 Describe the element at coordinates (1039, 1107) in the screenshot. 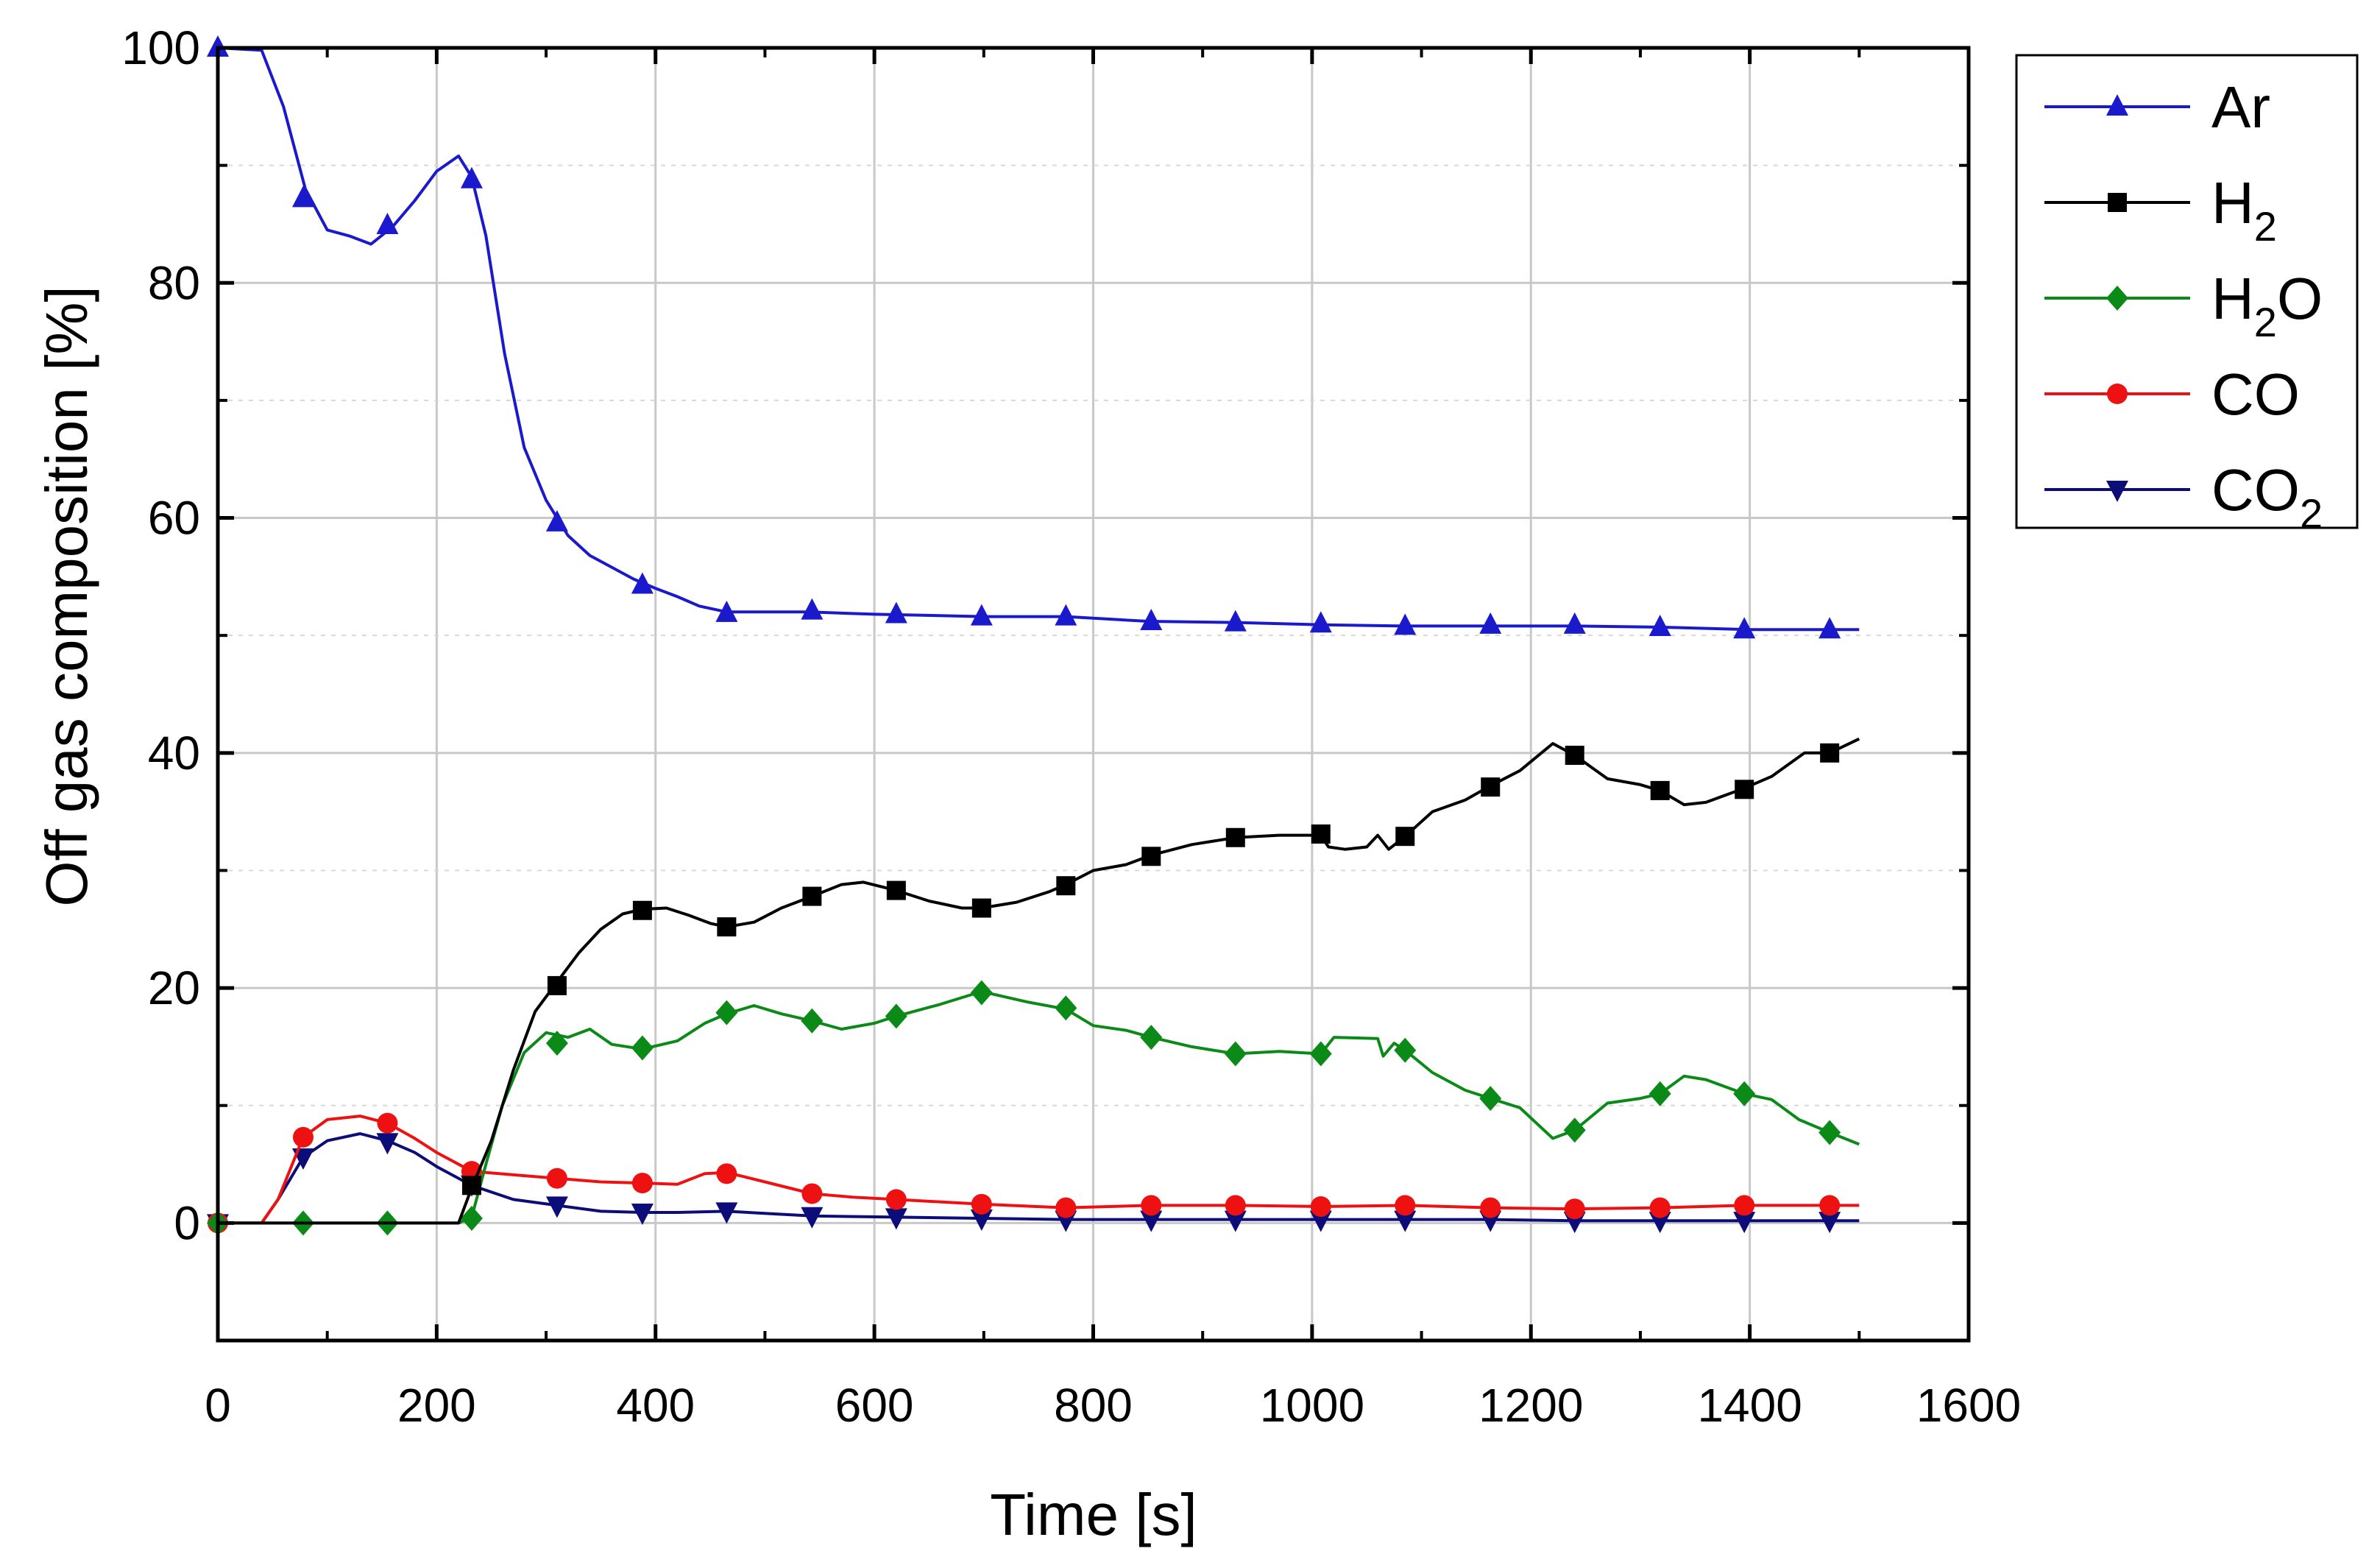

I see `series-line-h2o` at that location.